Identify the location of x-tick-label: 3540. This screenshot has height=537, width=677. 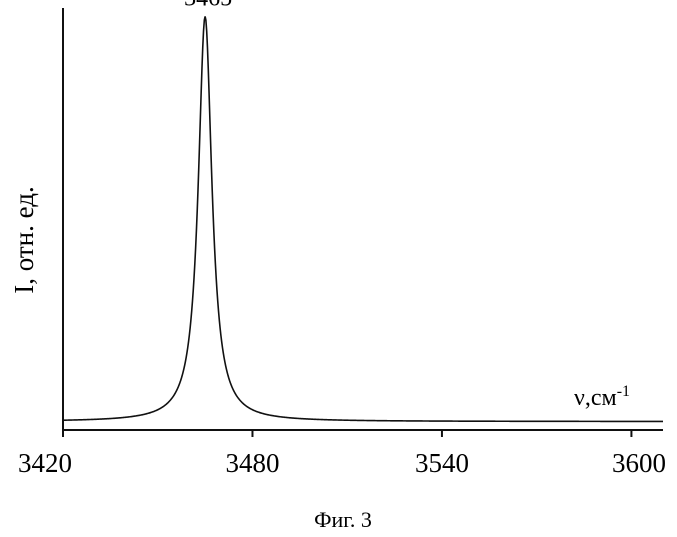
(442, 463).